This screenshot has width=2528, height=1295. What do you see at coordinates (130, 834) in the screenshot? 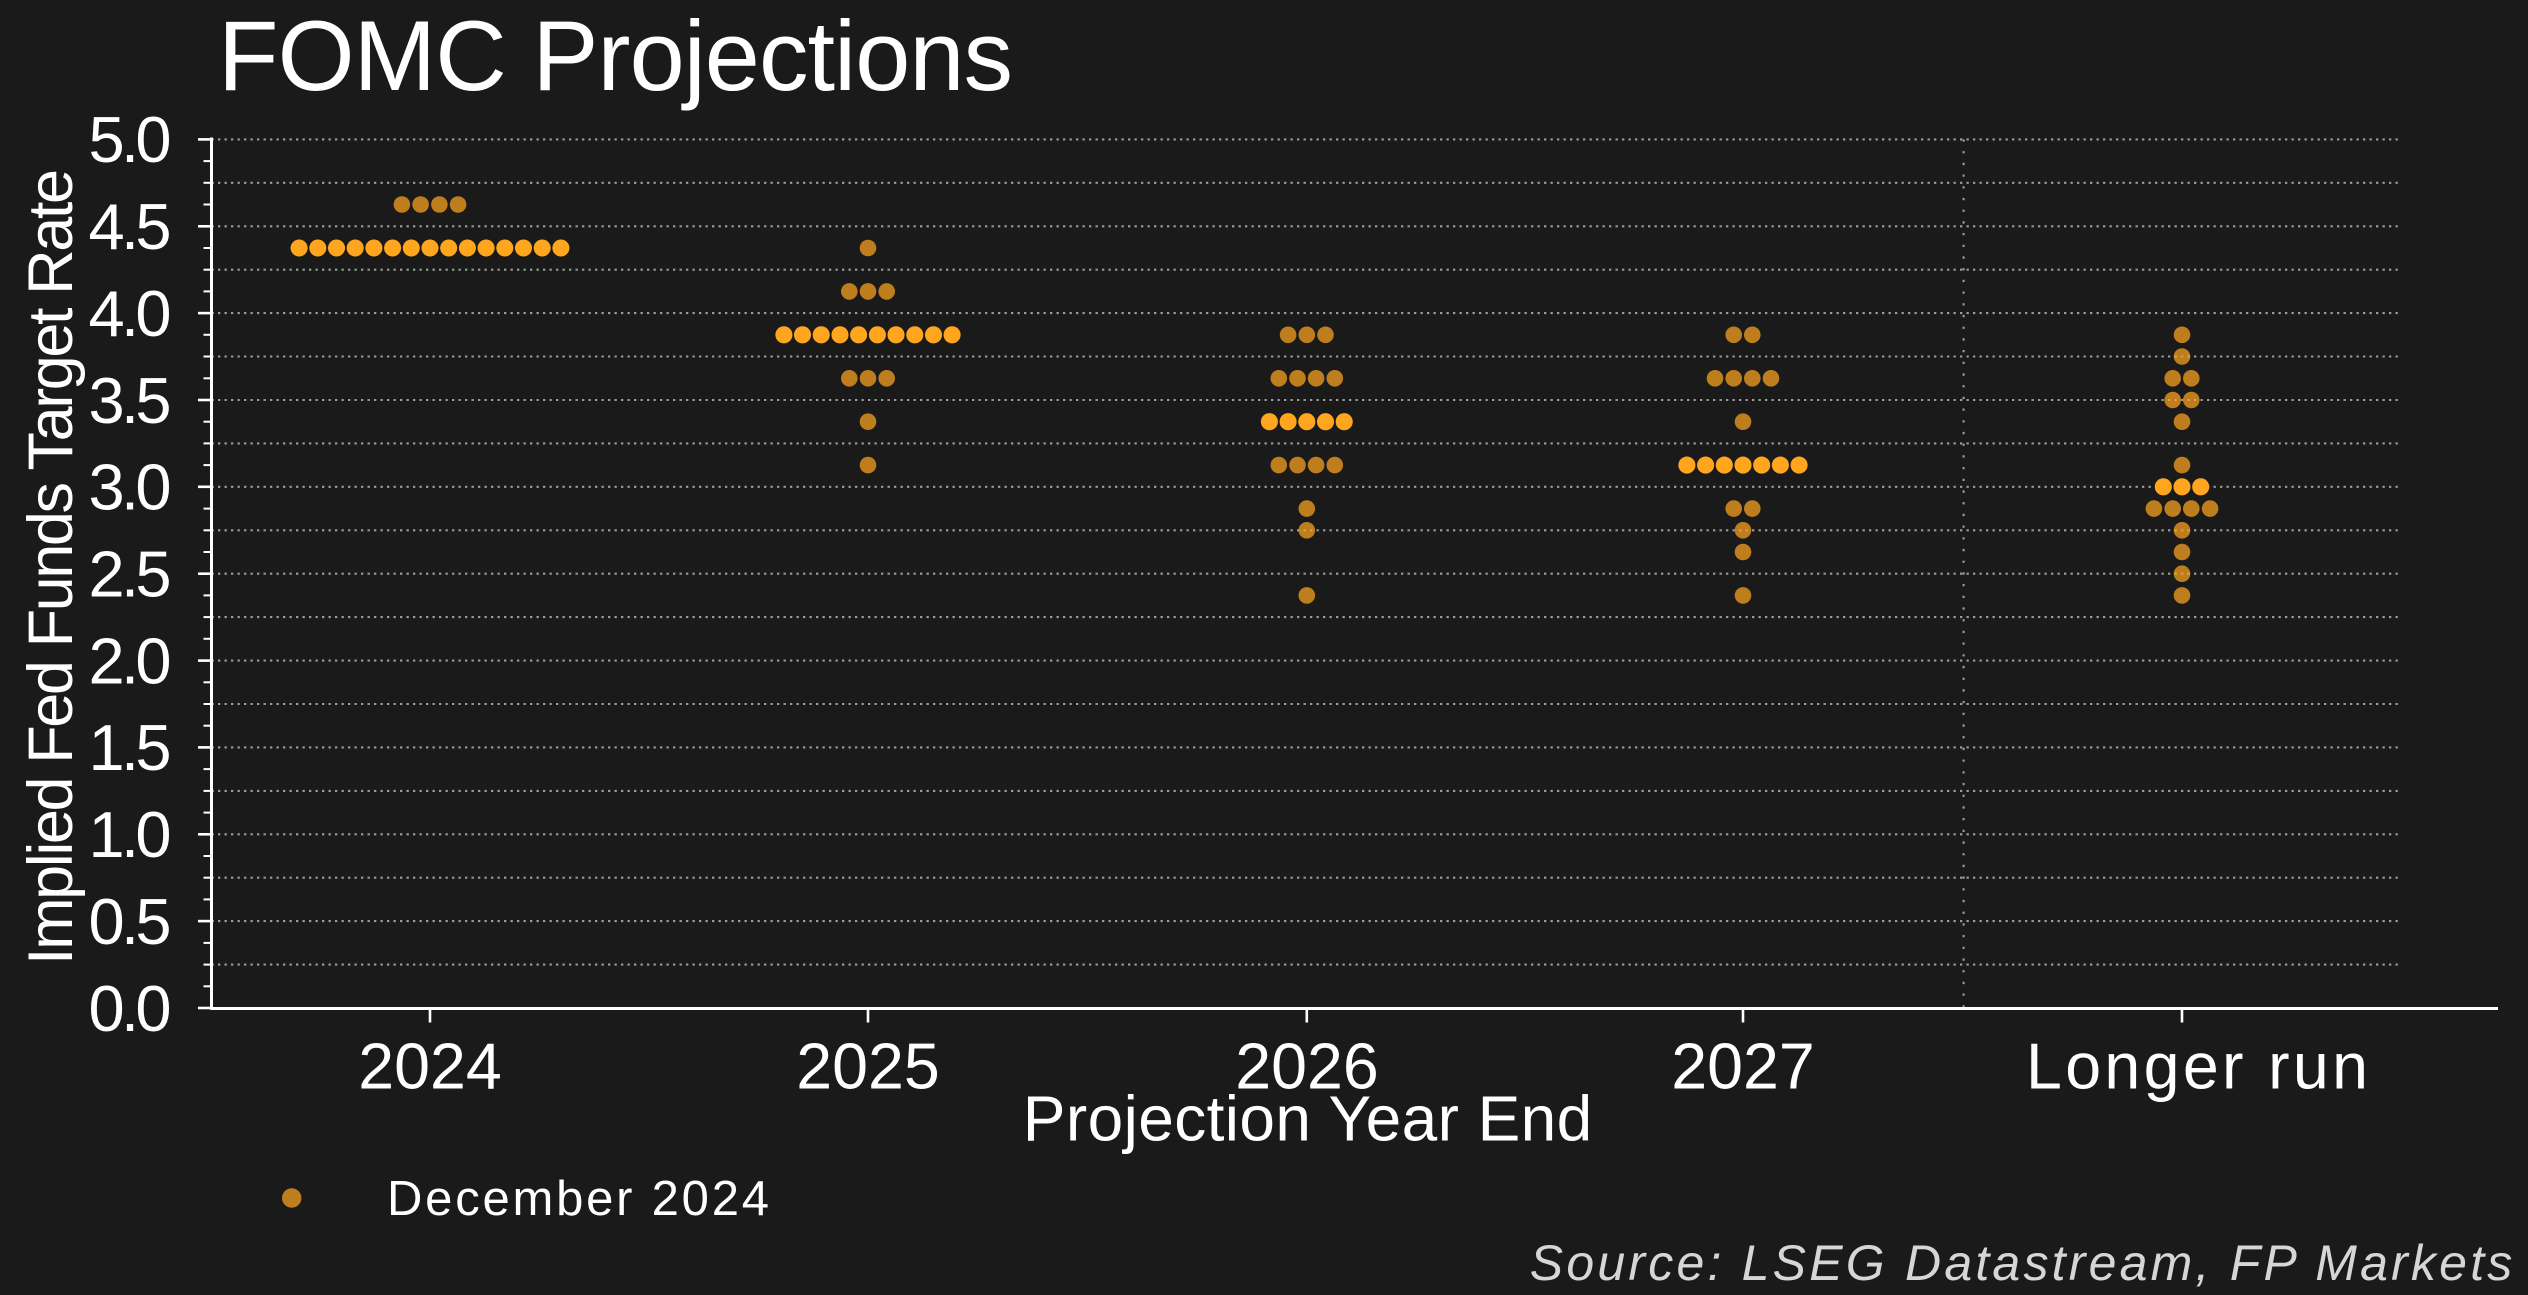
I see `svg-text: 1.0` at bounding box center [130, 834].